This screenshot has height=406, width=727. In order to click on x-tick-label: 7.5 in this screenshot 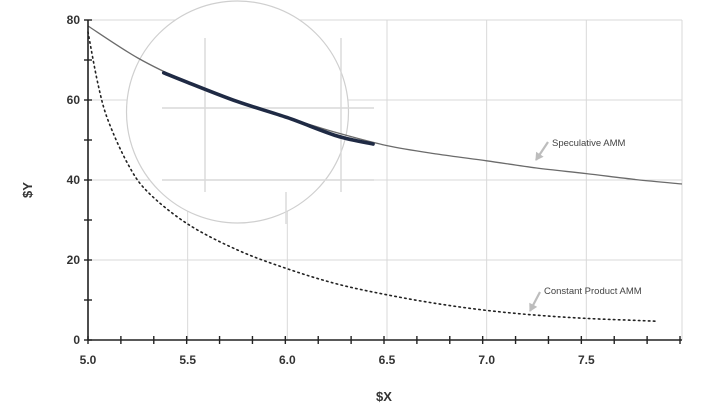, I will do `click(586, 360)`.